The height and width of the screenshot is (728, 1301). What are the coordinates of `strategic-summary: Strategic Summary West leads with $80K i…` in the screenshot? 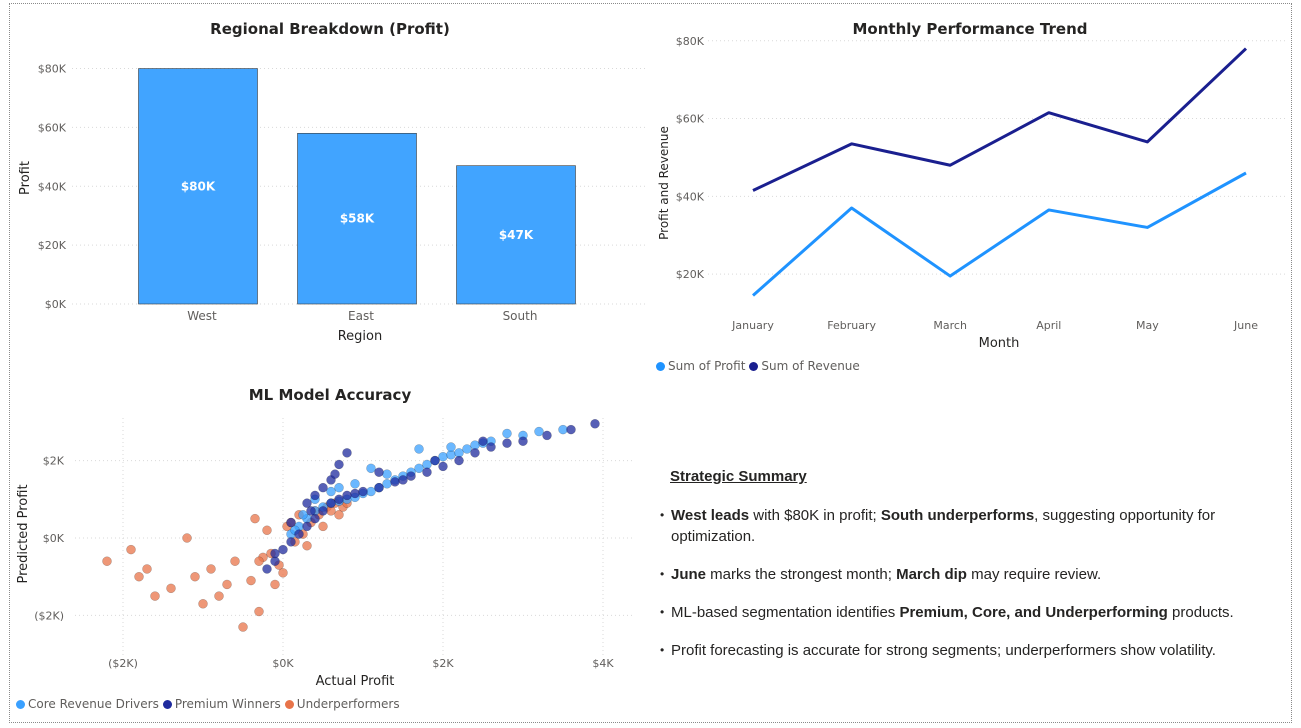 It's located at (972, 573).